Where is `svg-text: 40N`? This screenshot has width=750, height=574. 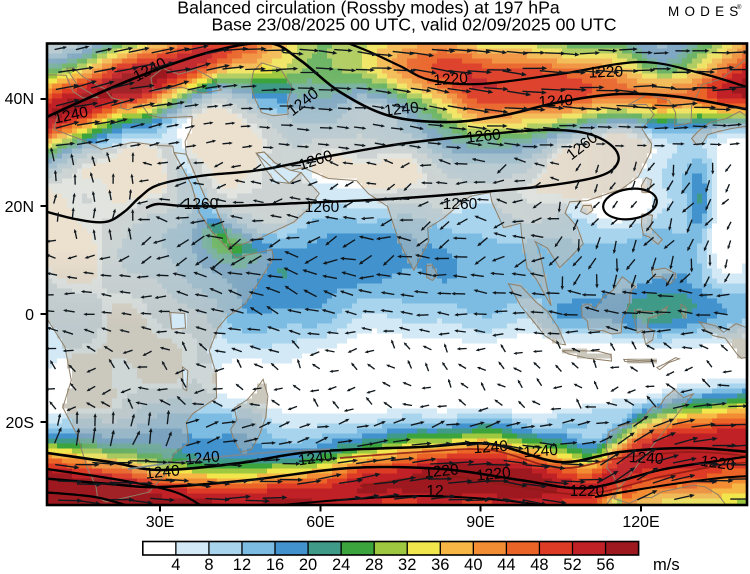
svg-text: 40N is located at coordinates (19, 99).